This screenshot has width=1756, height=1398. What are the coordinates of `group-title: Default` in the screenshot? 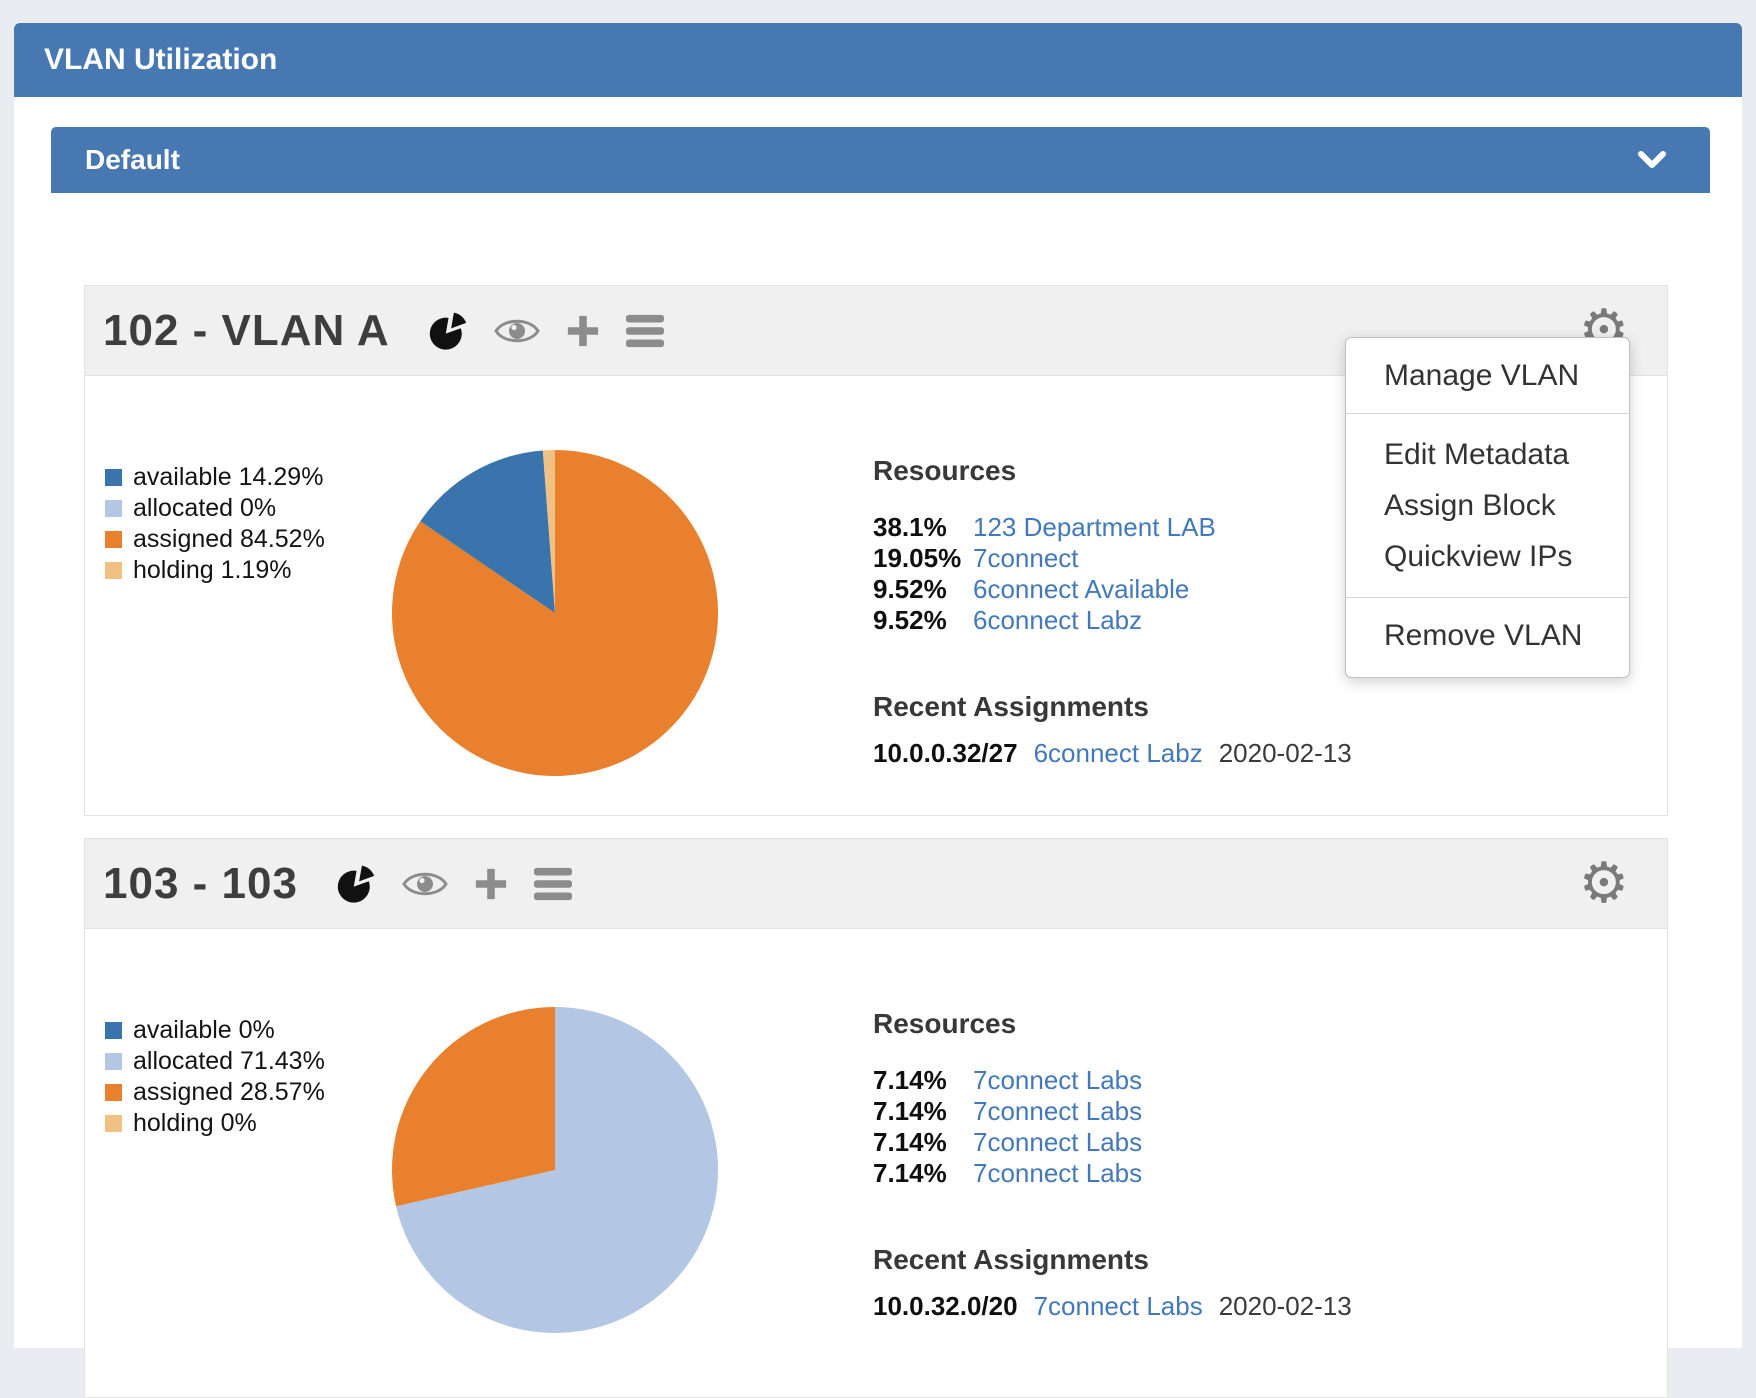 It's located at (132, 159).